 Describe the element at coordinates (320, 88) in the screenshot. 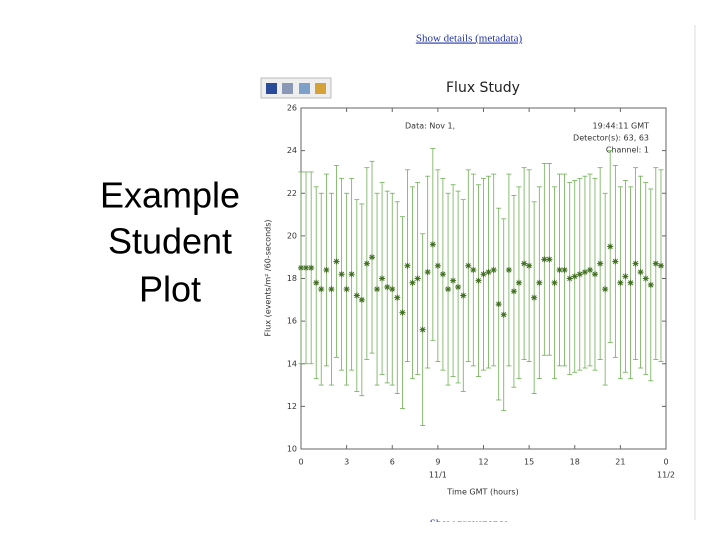

I see `export-icon` at that location.